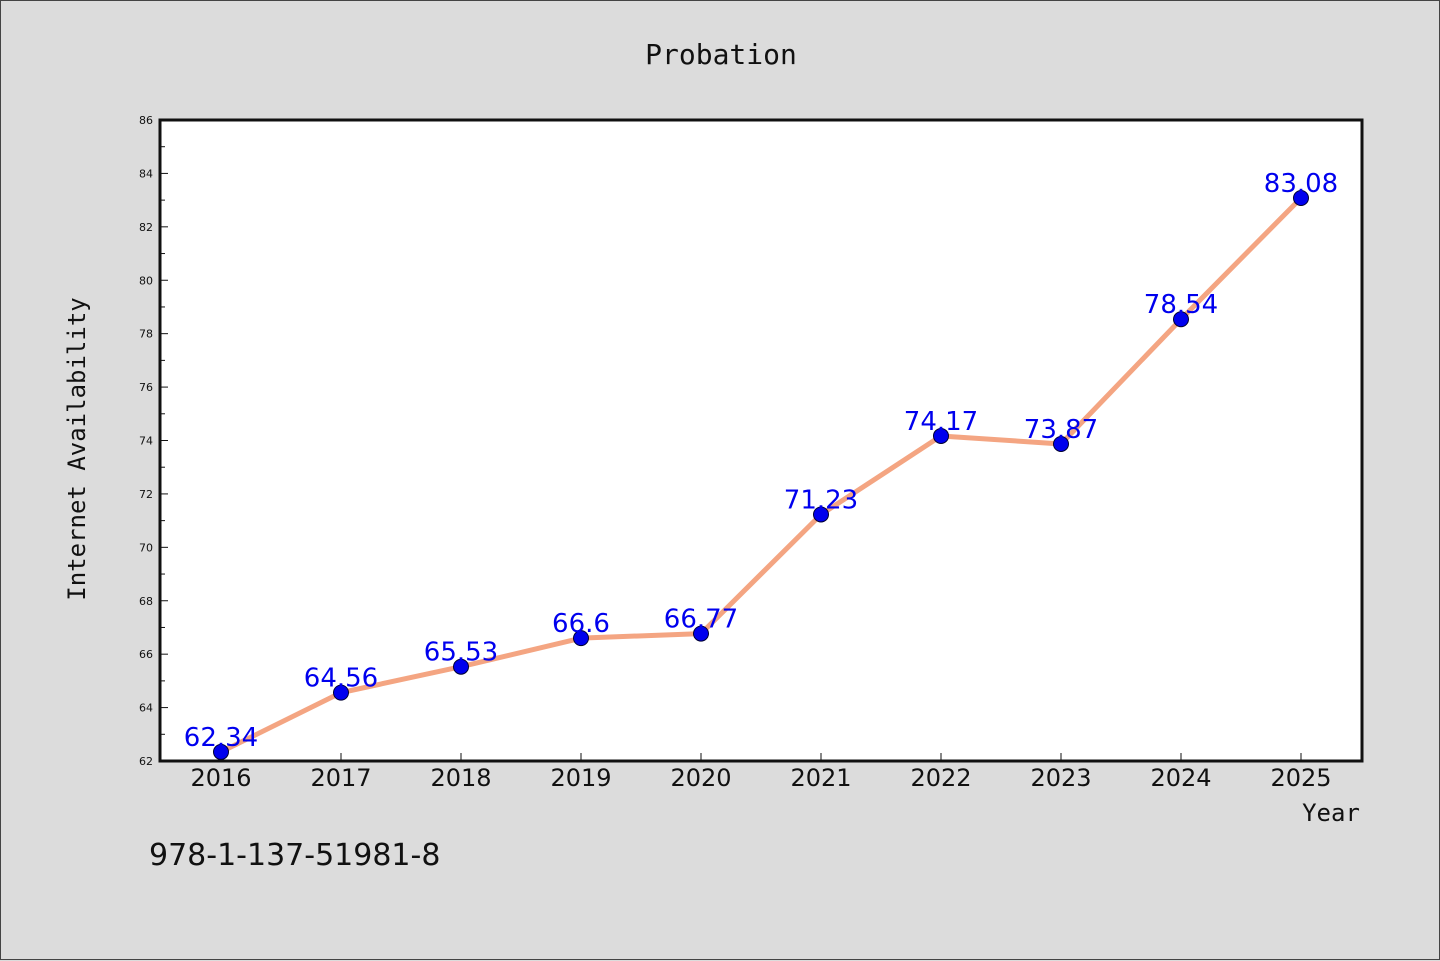  Describe the element at coordinates (1301, 184) in the screenshot. I see `data-label: 83.08` at that location.